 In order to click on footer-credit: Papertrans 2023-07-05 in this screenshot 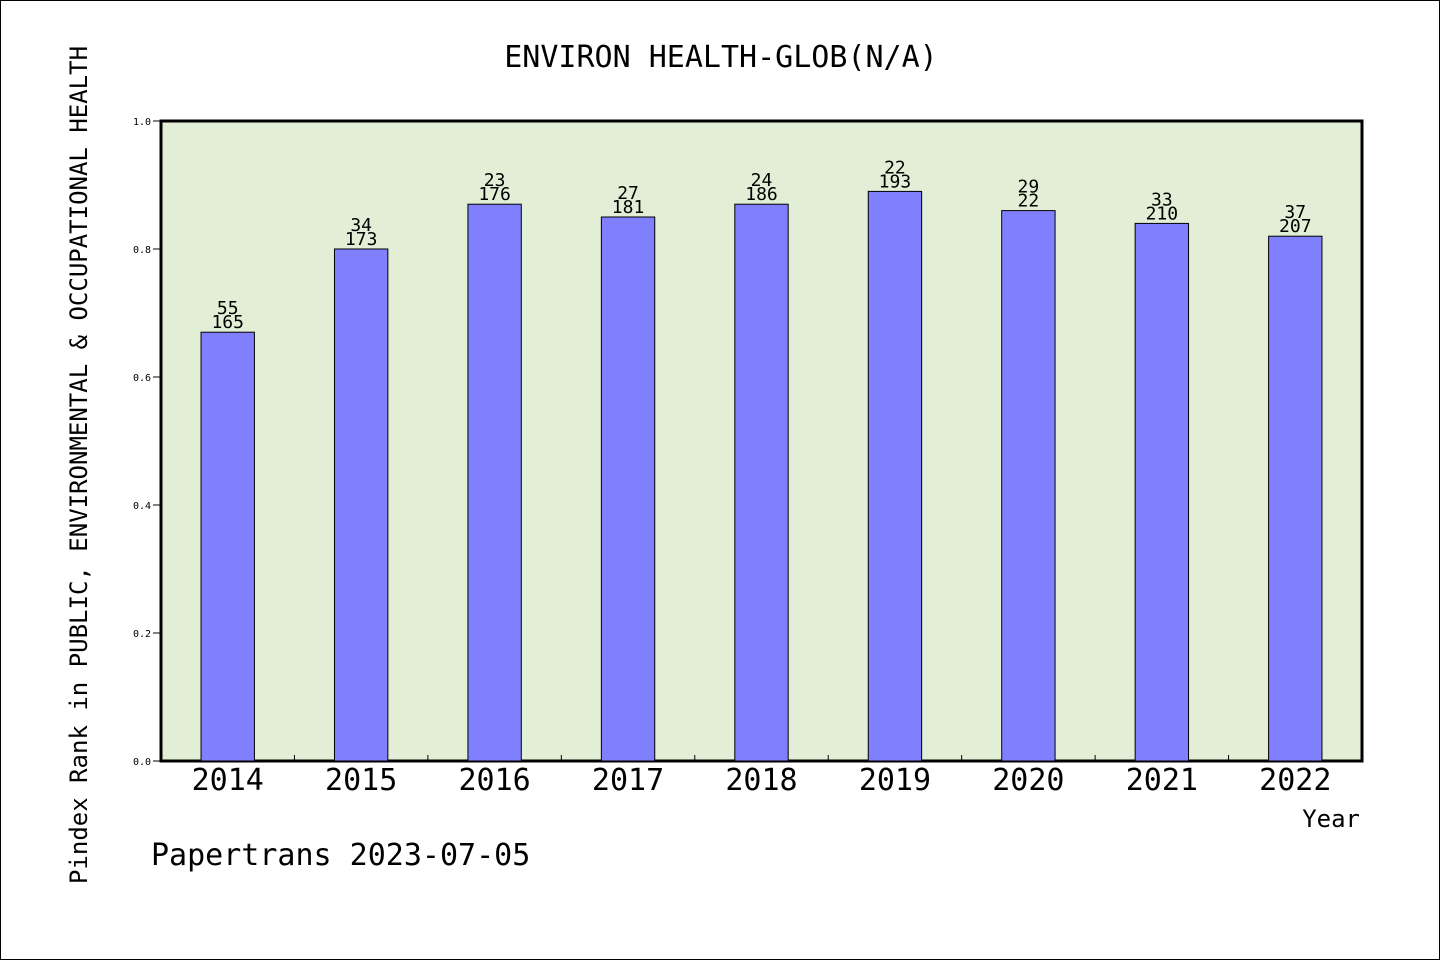, I will do `click(340, 855)`.